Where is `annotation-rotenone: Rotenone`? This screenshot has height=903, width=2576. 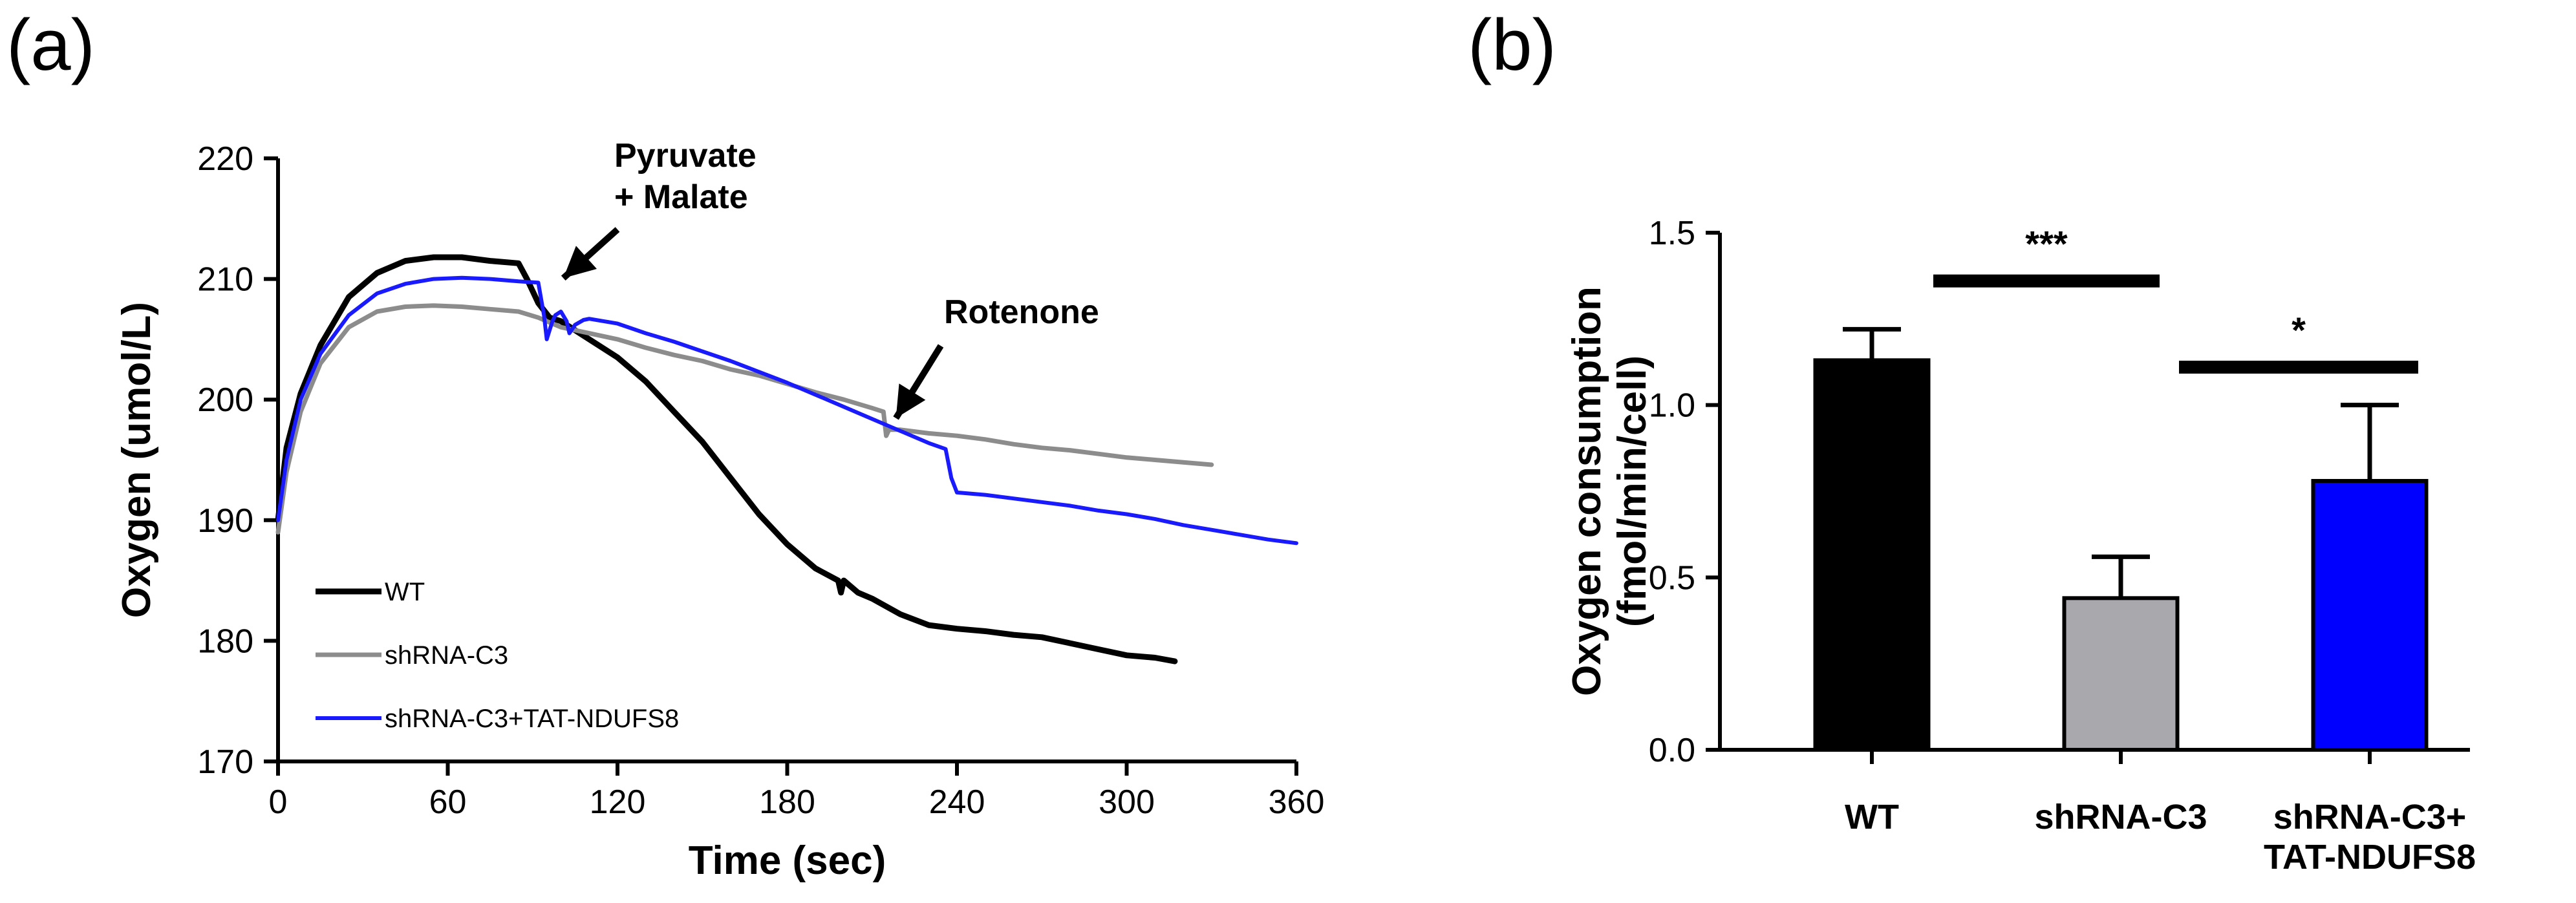
annotation-rotenone: Rotenone is located at coordinates (1021, 312).